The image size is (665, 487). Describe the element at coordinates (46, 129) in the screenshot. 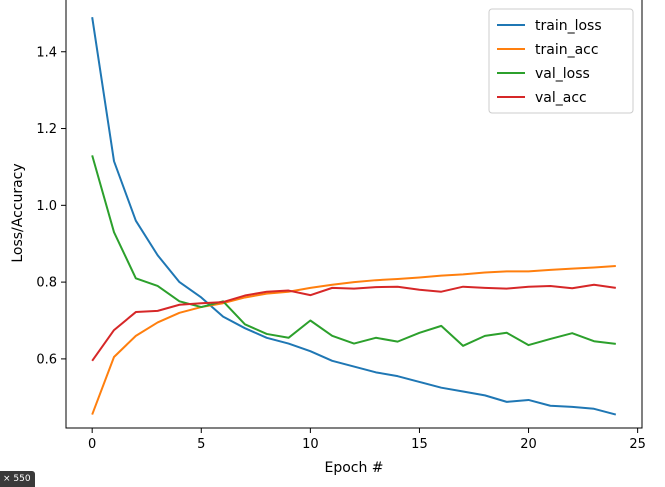

I see `y-tick-label: 1.2` at that location.